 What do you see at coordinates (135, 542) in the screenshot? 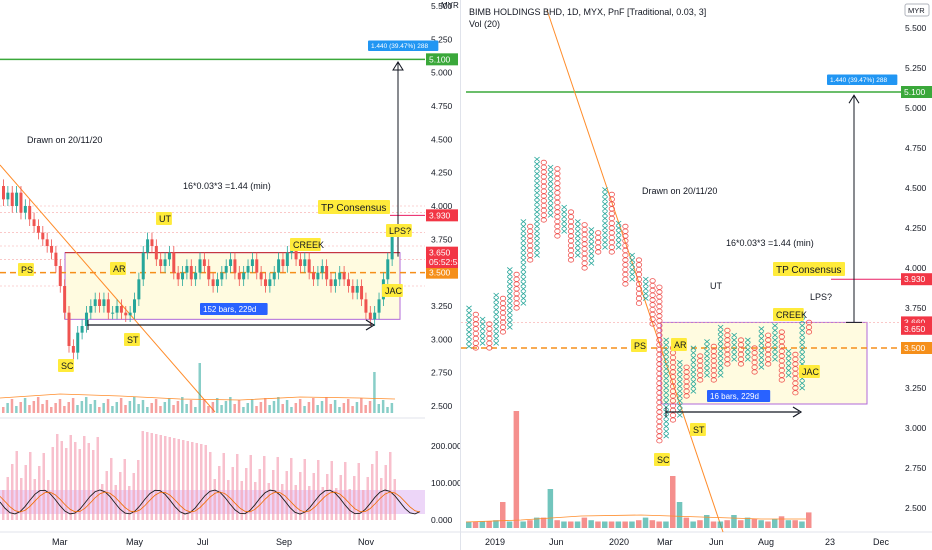
I see `date-tick: May` at bounding box center [135, 542].